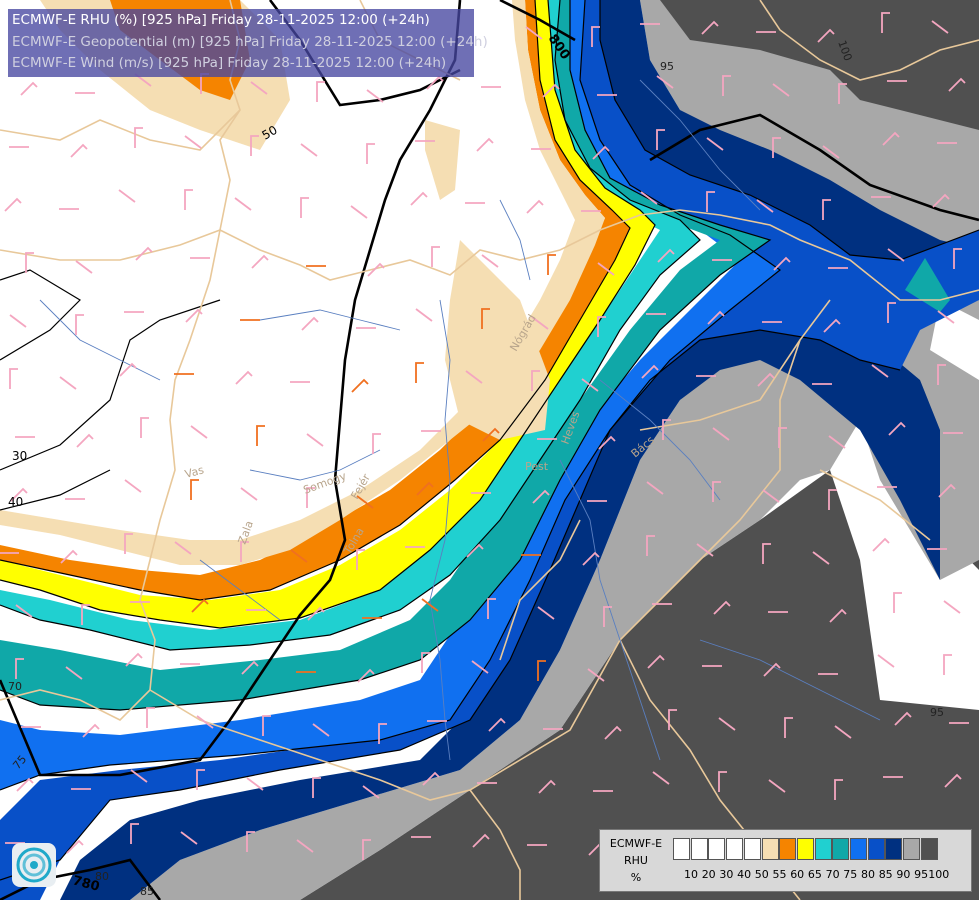 This screenshot has width=979, height=900. Describe the element at coordinates (939, 874) in the screenshot. I see `legend-tick-label: 100` at that location.